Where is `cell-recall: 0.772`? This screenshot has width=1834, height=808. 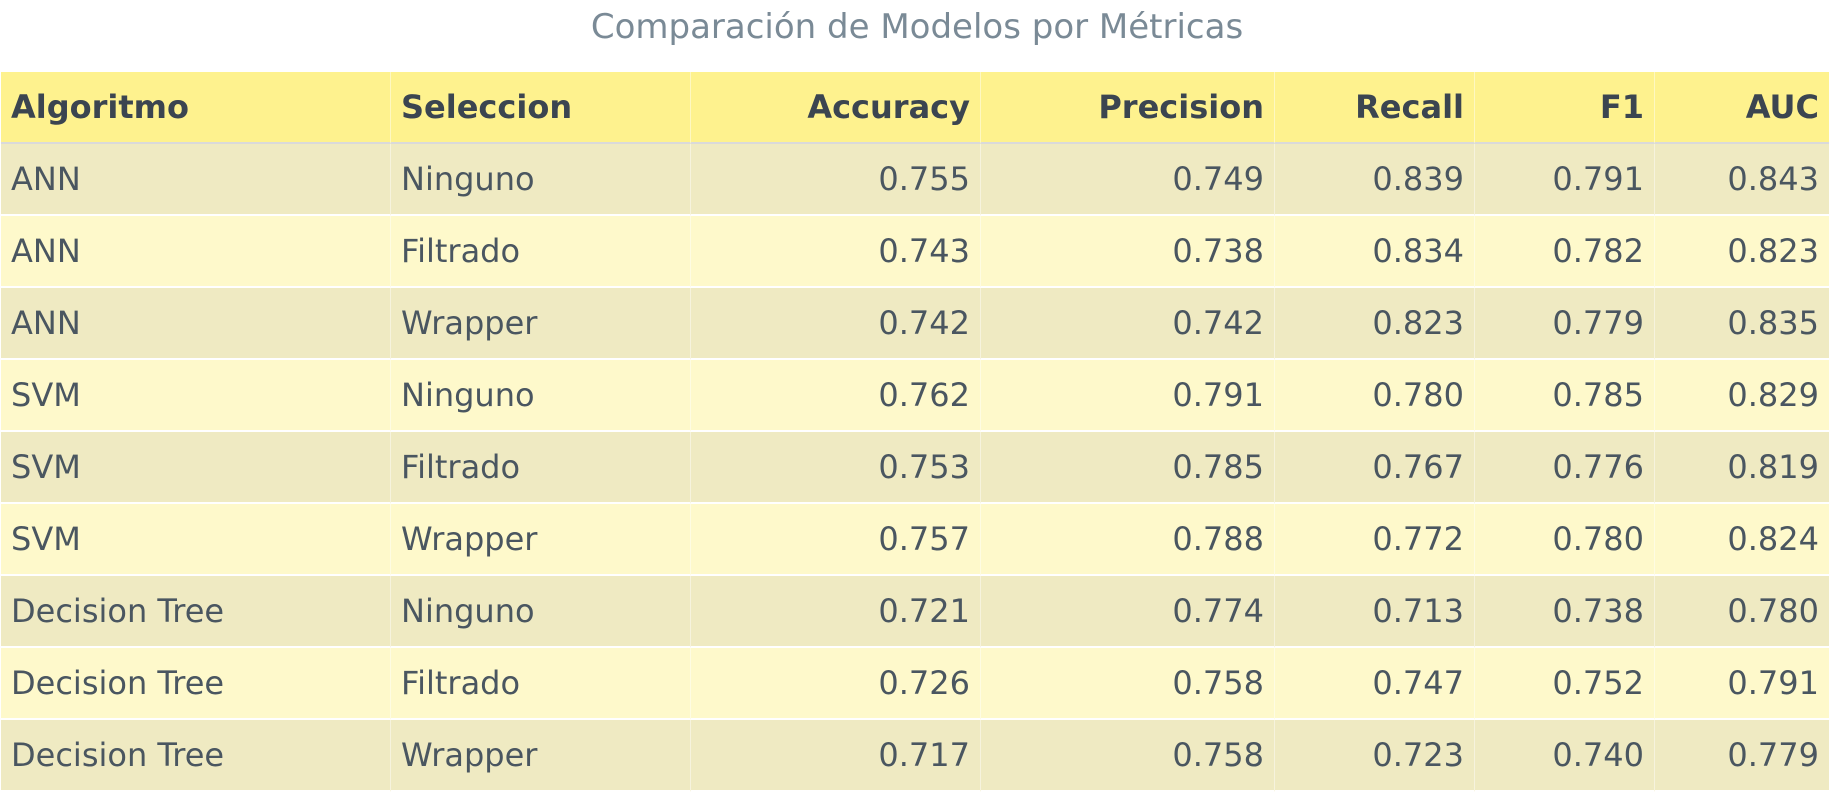 cell-recall: 0.772 is located at coordinates (1375, 540).